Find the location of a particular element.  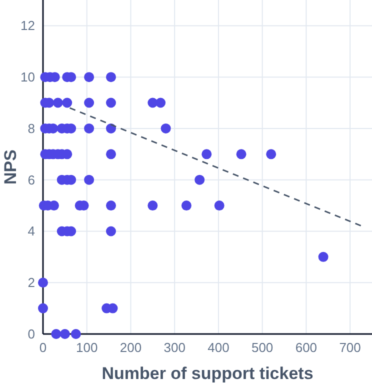

y-tick-label: 4 is located at coordinates (31, 231).